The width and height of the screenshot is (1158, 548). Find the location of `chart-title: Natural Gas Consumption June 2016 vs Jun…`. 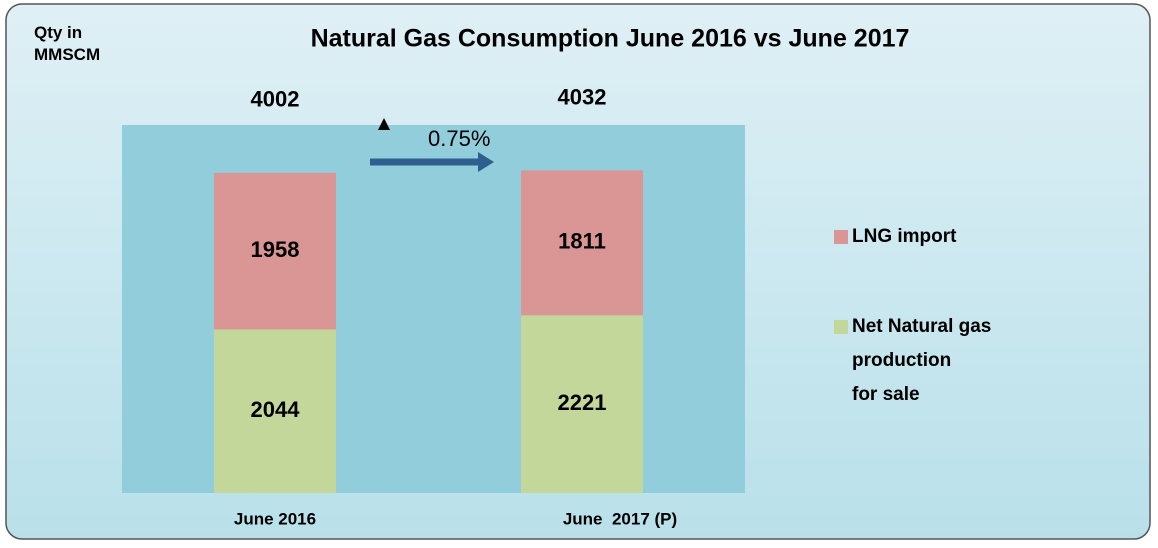

chart-title: Natural Gas Consumption June 2016 vs Jun… is located at coordinates (610, 39).